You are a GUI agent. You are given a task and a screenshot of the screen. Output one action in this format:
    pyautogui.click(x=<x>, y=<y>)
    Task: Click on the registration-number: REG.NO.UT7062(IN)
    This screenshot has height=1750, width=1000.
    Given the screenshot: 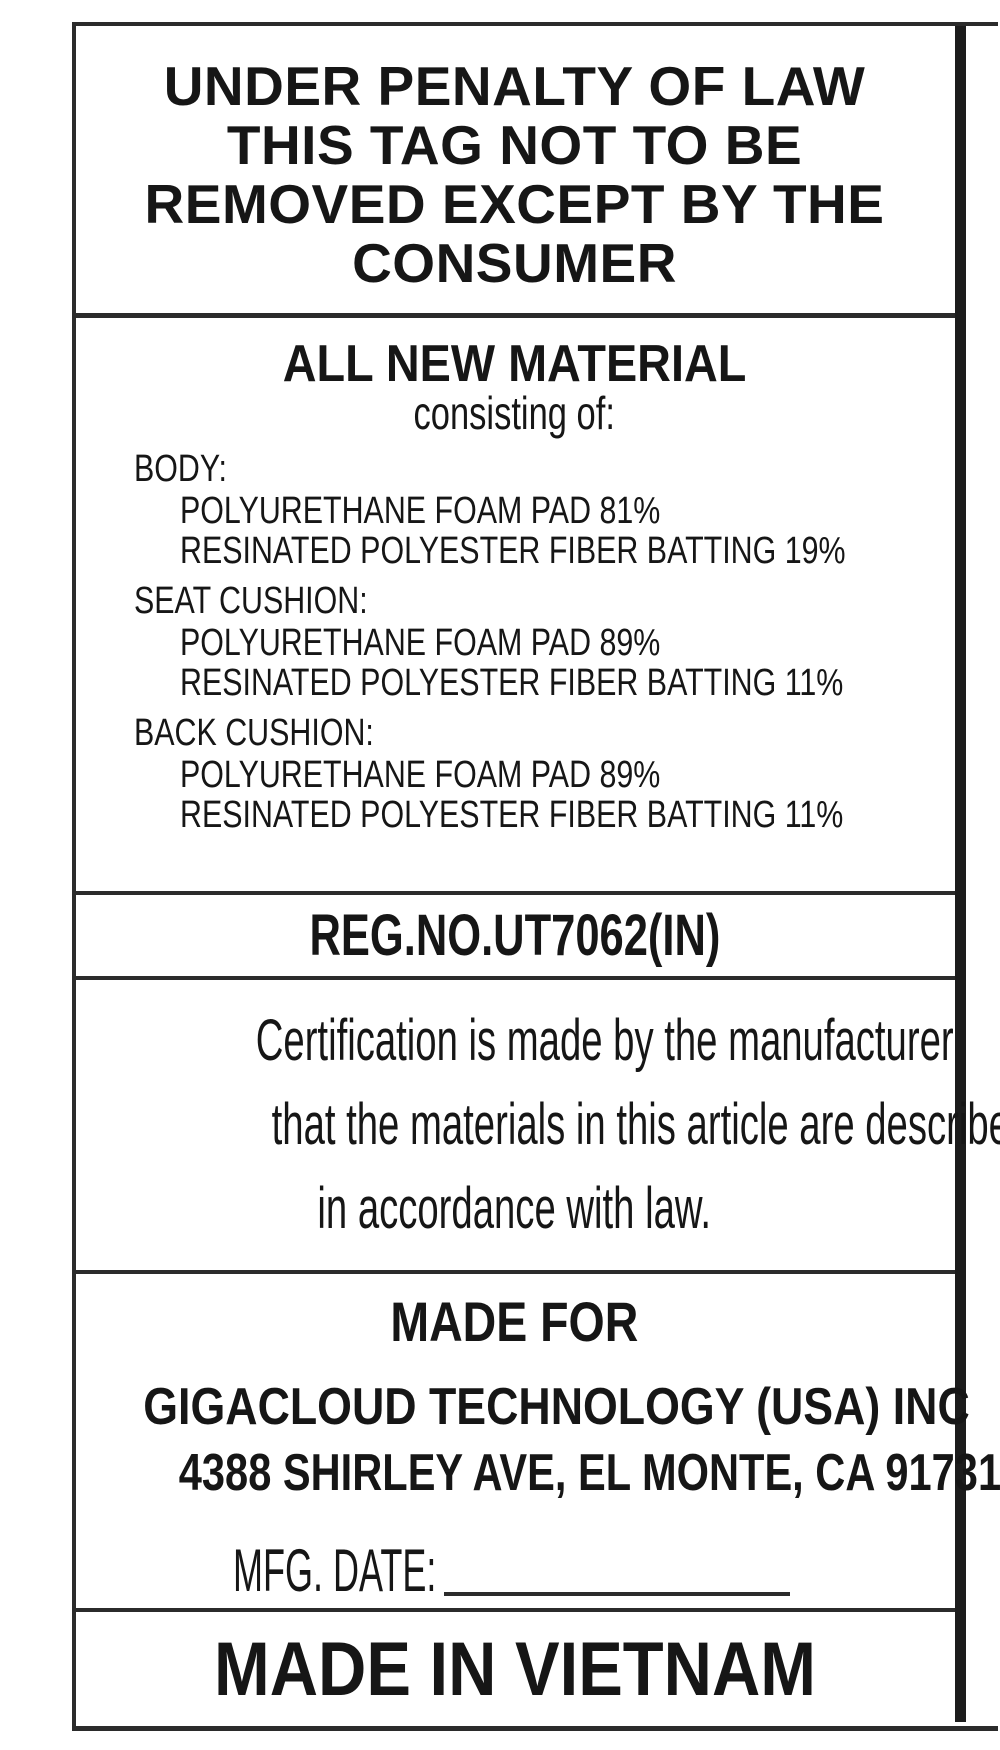 What is the action you would take?
    pyautogui.click(x=514, y=935)
    